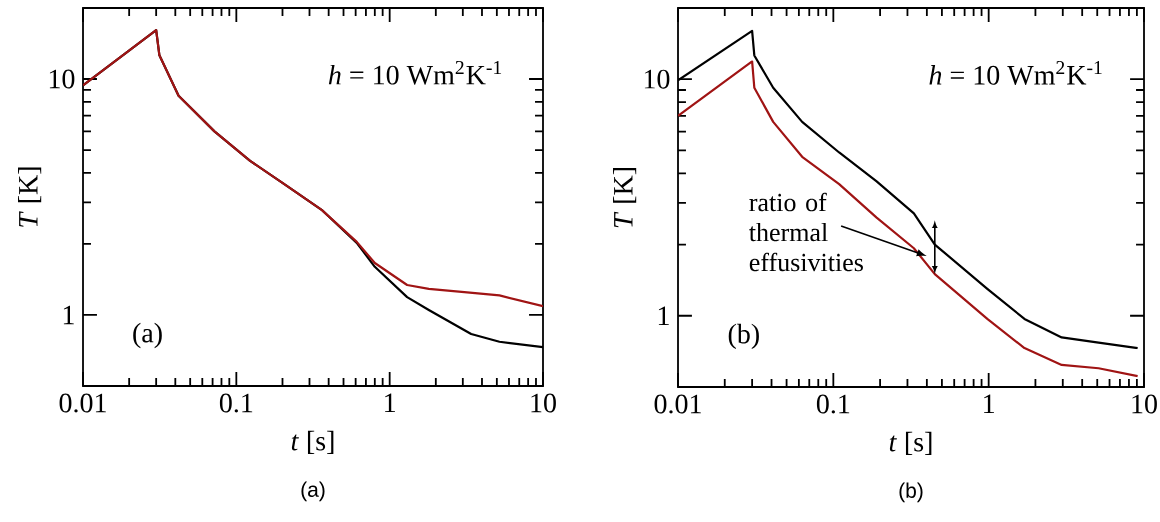 The height and width of the screenshot is (522, 1160). I want to click on text: (a), so click(313, 491).